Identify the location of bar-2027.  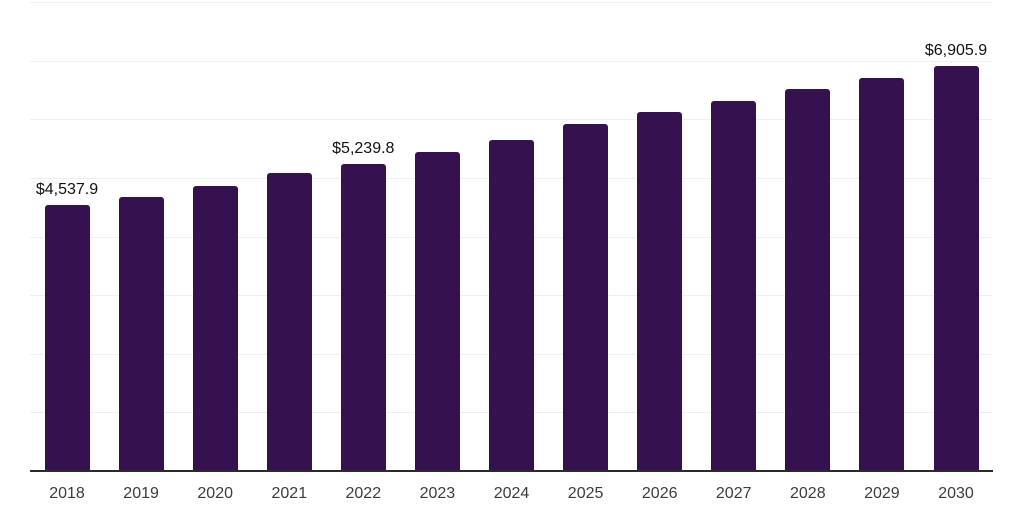
(734, 285).